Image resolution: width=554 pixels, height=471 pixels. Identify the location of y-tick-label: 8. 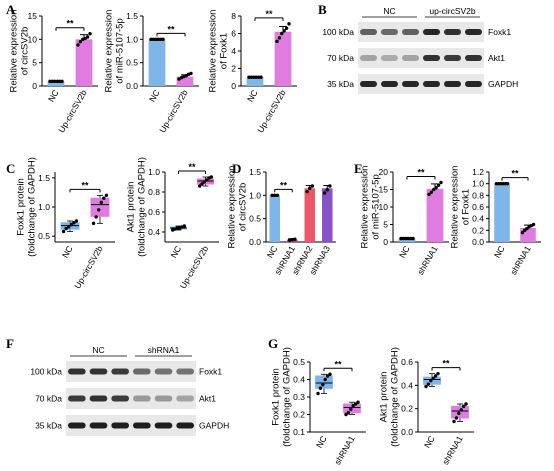
(233, 16).